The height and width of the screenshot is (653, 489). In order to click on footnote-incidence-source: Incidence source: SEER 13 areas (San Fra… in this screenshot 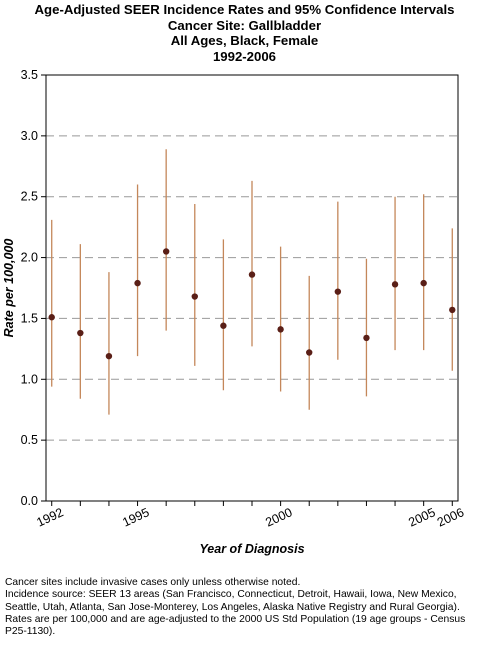, I will do `click(232, 601)`.